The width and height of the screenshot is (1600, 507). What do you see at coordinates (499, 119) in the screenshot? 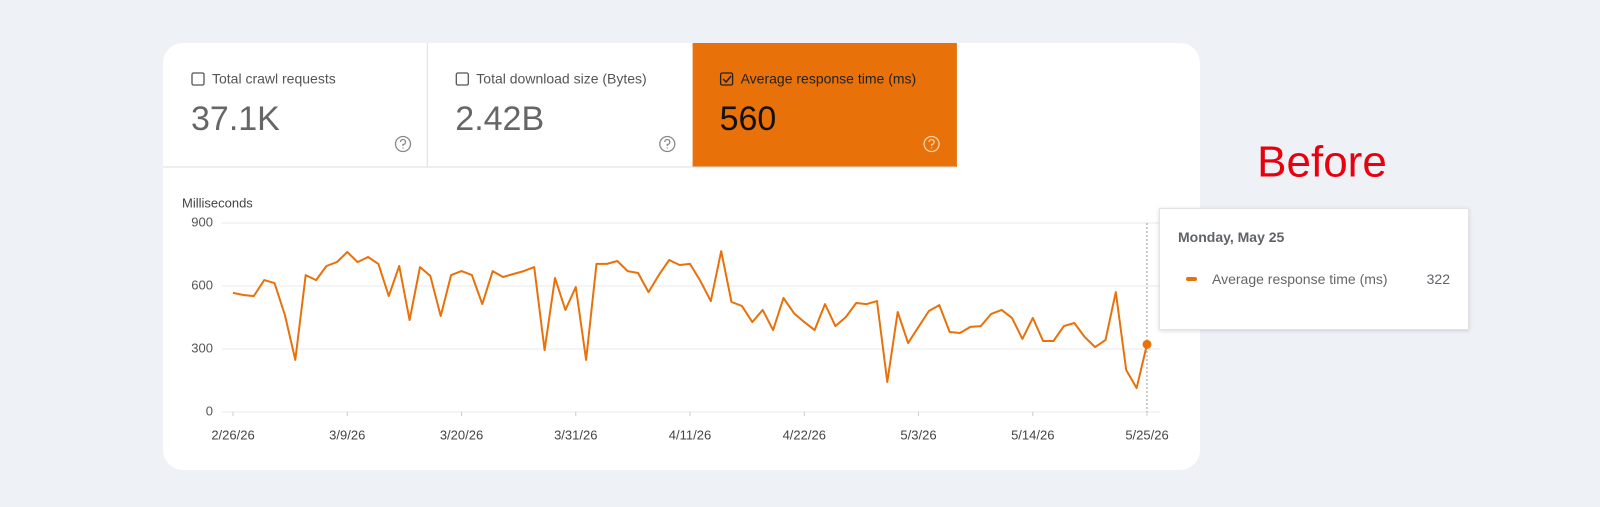
I see `metric-value: 2.42B` at bounding box center [499, 119].